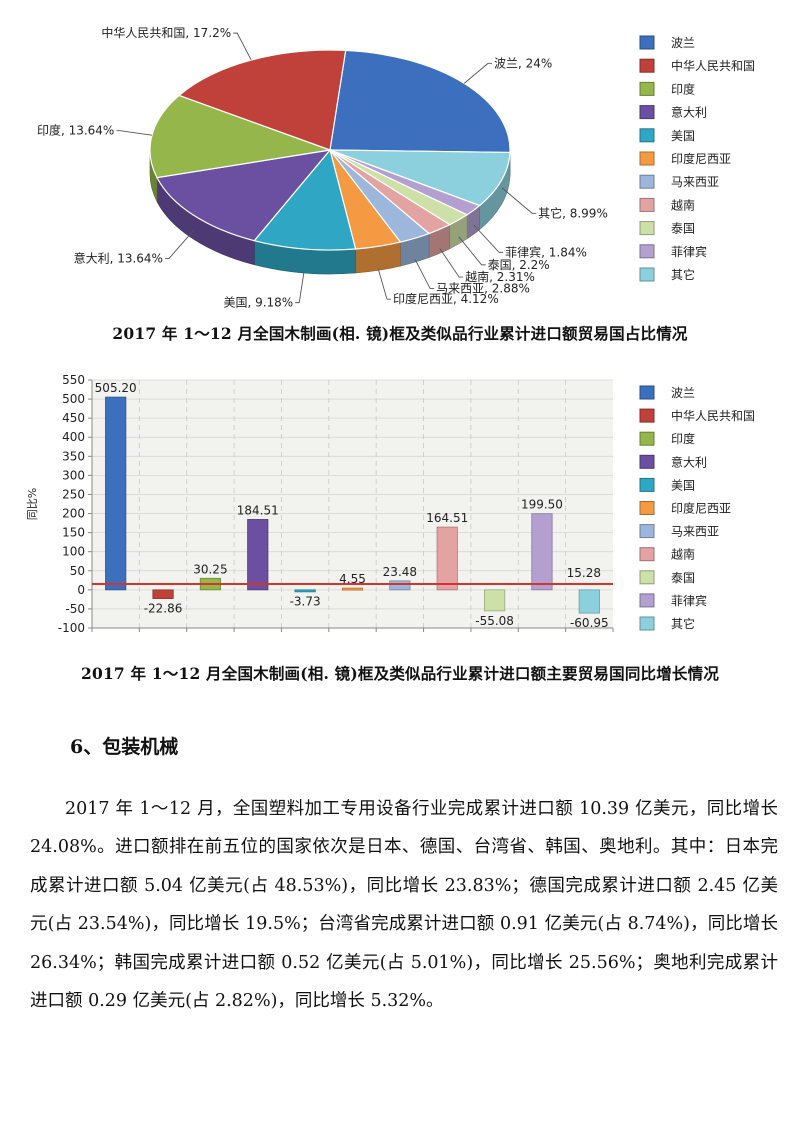 This screenshot has height=1128, width=800. Describe the element at coordinates (166, 32) in the screenshot. I see `pie-slice-label: 中华人民共和国, 17.2%` at that location.